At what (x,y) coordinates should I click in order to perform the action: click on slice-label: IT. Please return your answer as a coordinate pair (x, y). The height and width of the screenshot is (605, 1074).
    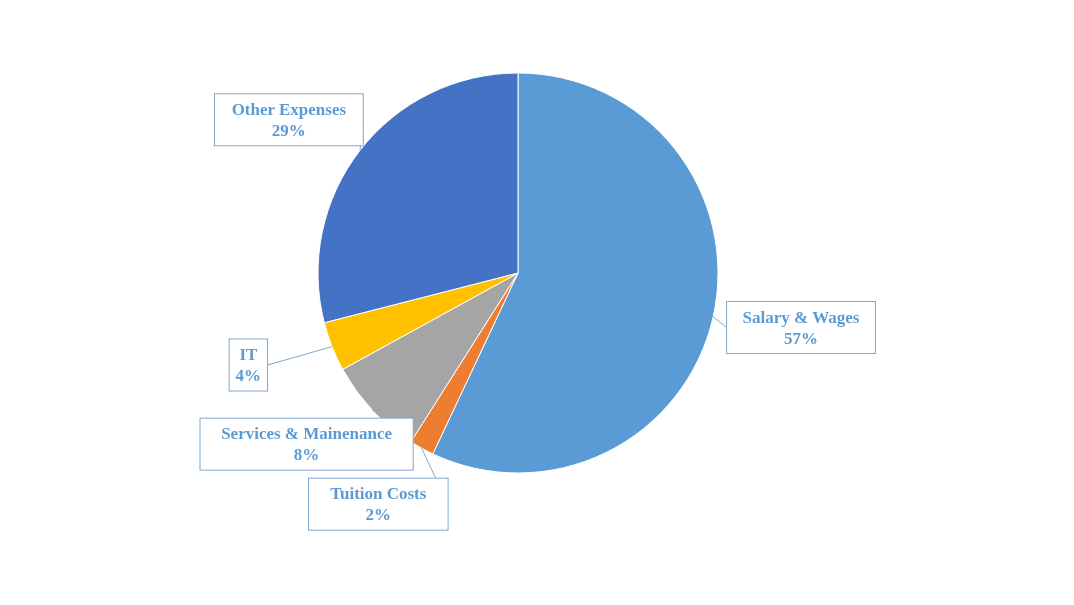
    Looking at the image, I should click on (248, 355).